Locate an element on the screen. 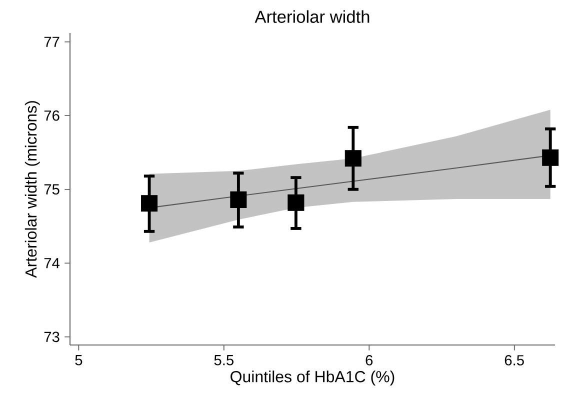 This screenshot has height=401, width=562. x-tick-label: 5 is located at coordinates (78, 360).